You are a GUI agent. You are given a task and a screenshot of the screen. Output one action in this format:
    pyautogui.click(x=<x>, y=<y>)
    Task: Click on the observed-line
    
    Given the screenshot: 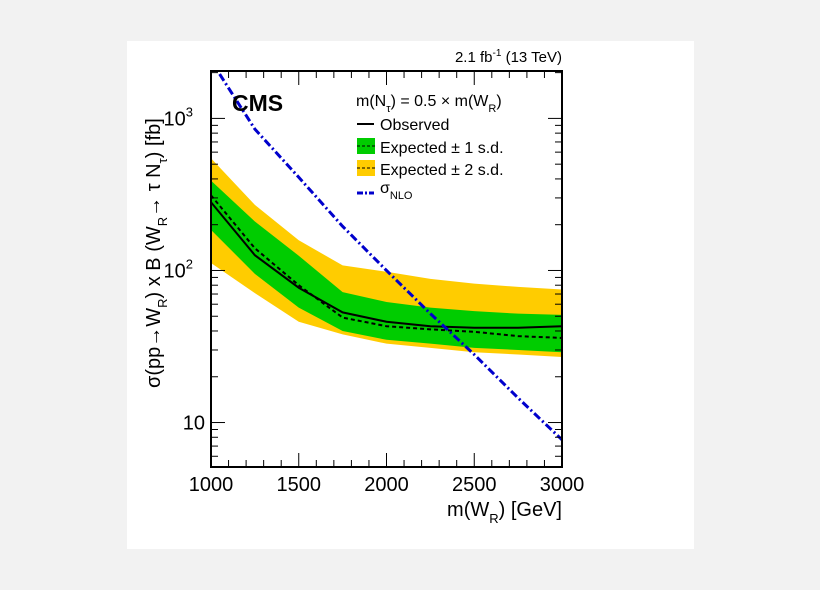 What is the action you would take?
    pyautogui.click(x=386, y=265)
    